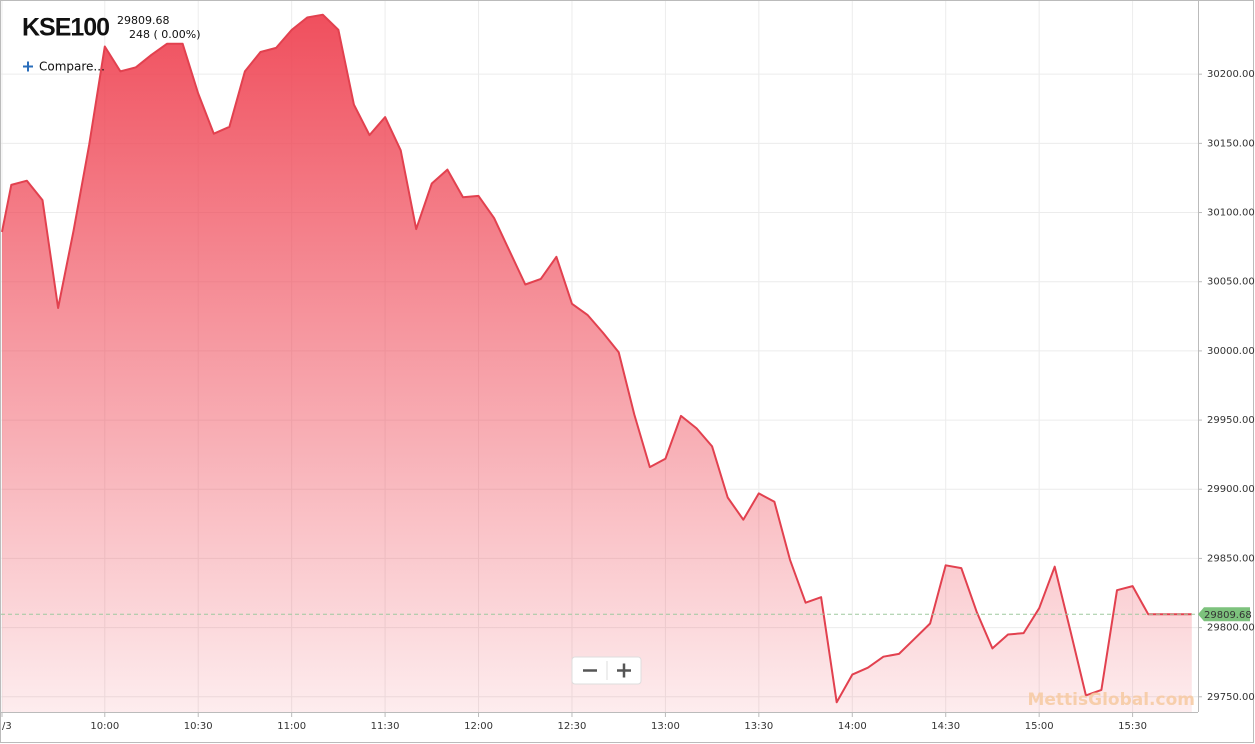  Describe the element at coordinates (572, 726) in the screenshot. I see `x-tick-label: 12:30` at that location.